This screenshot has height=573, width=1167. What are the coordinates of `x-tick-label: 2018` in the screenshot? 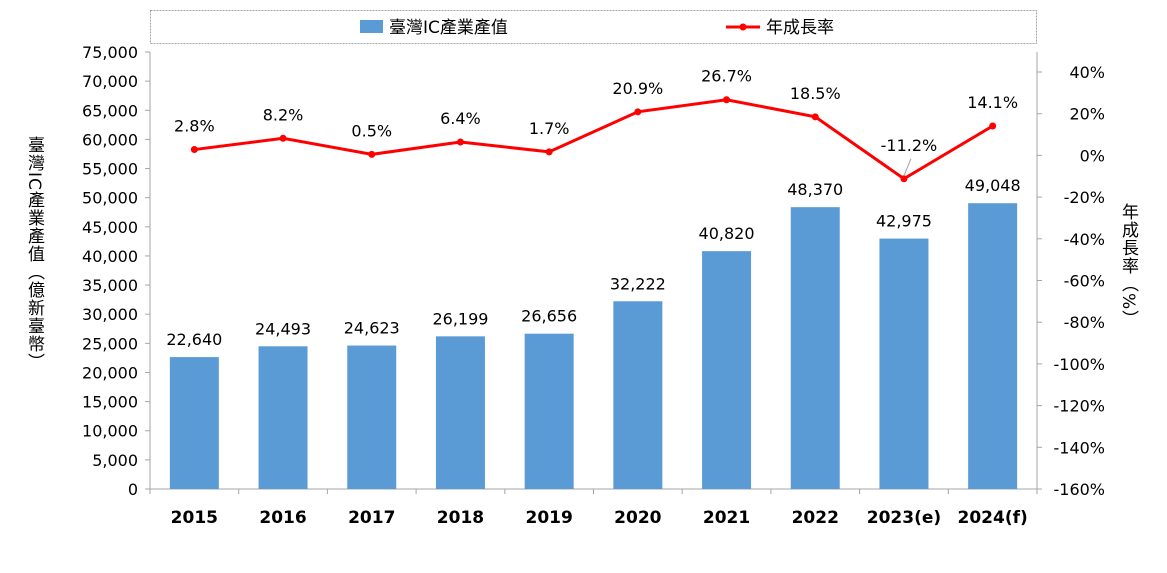 It's located at (460, 518).